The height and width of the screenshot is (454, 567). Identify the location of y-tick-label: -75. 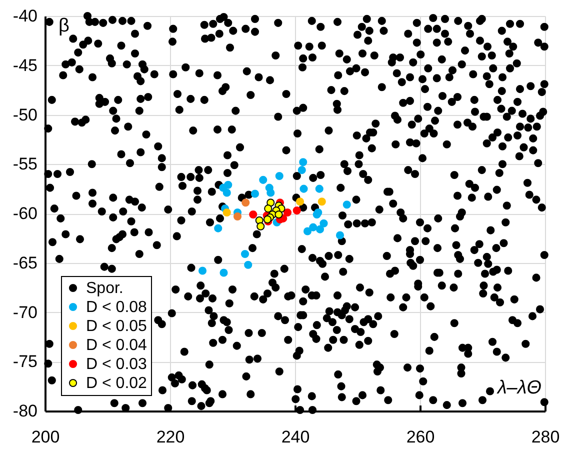
(25, 362).